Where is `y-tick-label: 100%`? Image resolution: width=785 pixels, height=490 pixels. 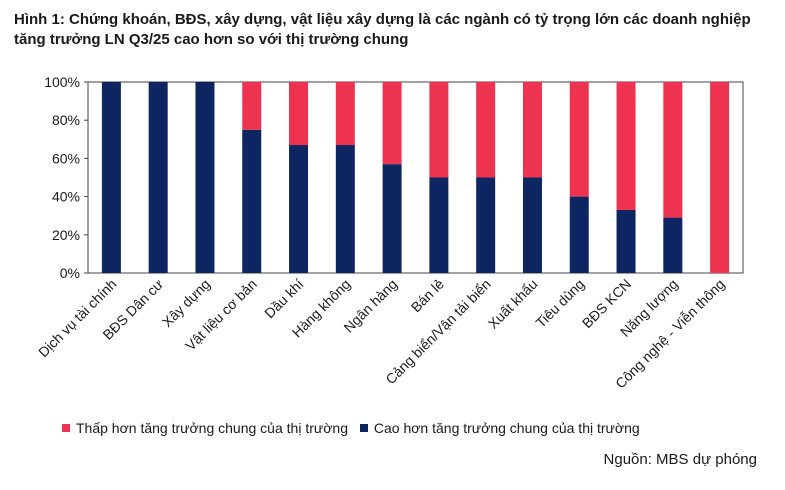
y-tick-label: 100% is located at coordinates (62, 82).